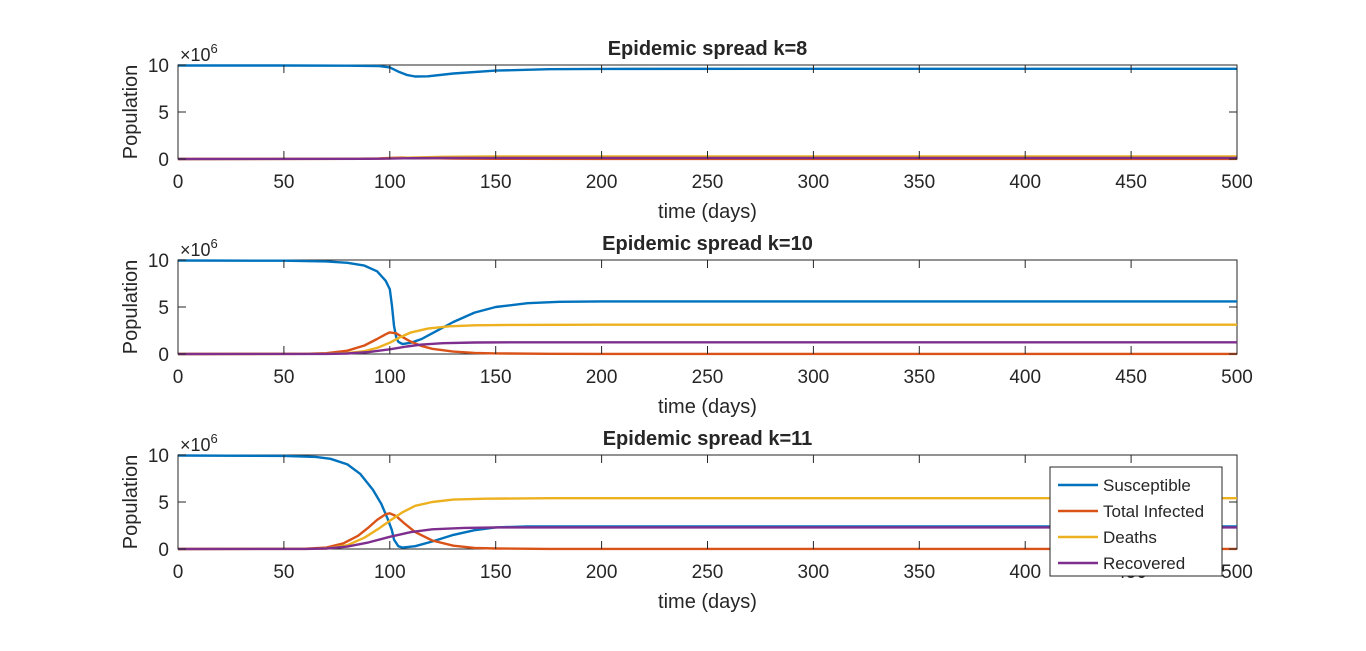  What do you see at coordinates (1130, 537) in the screenshot?
I see `legend-entry-label: Deaths` at bounding box center [1130, 537].